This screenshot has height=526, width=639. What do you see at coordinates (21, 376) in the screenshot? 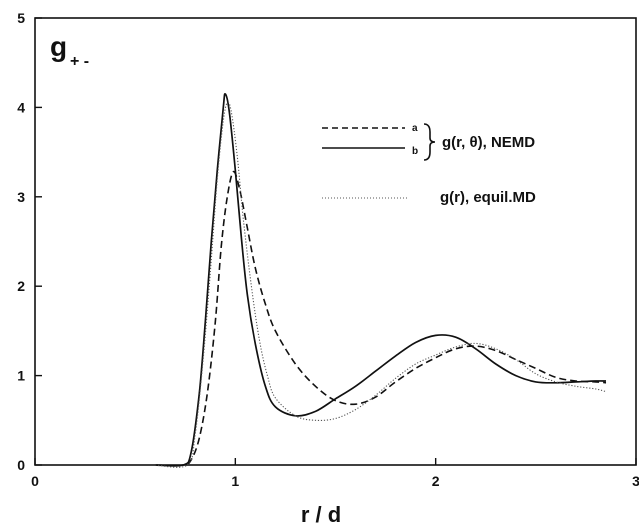
I see `y-tick-label: 1` at bounding box center [21, 376].